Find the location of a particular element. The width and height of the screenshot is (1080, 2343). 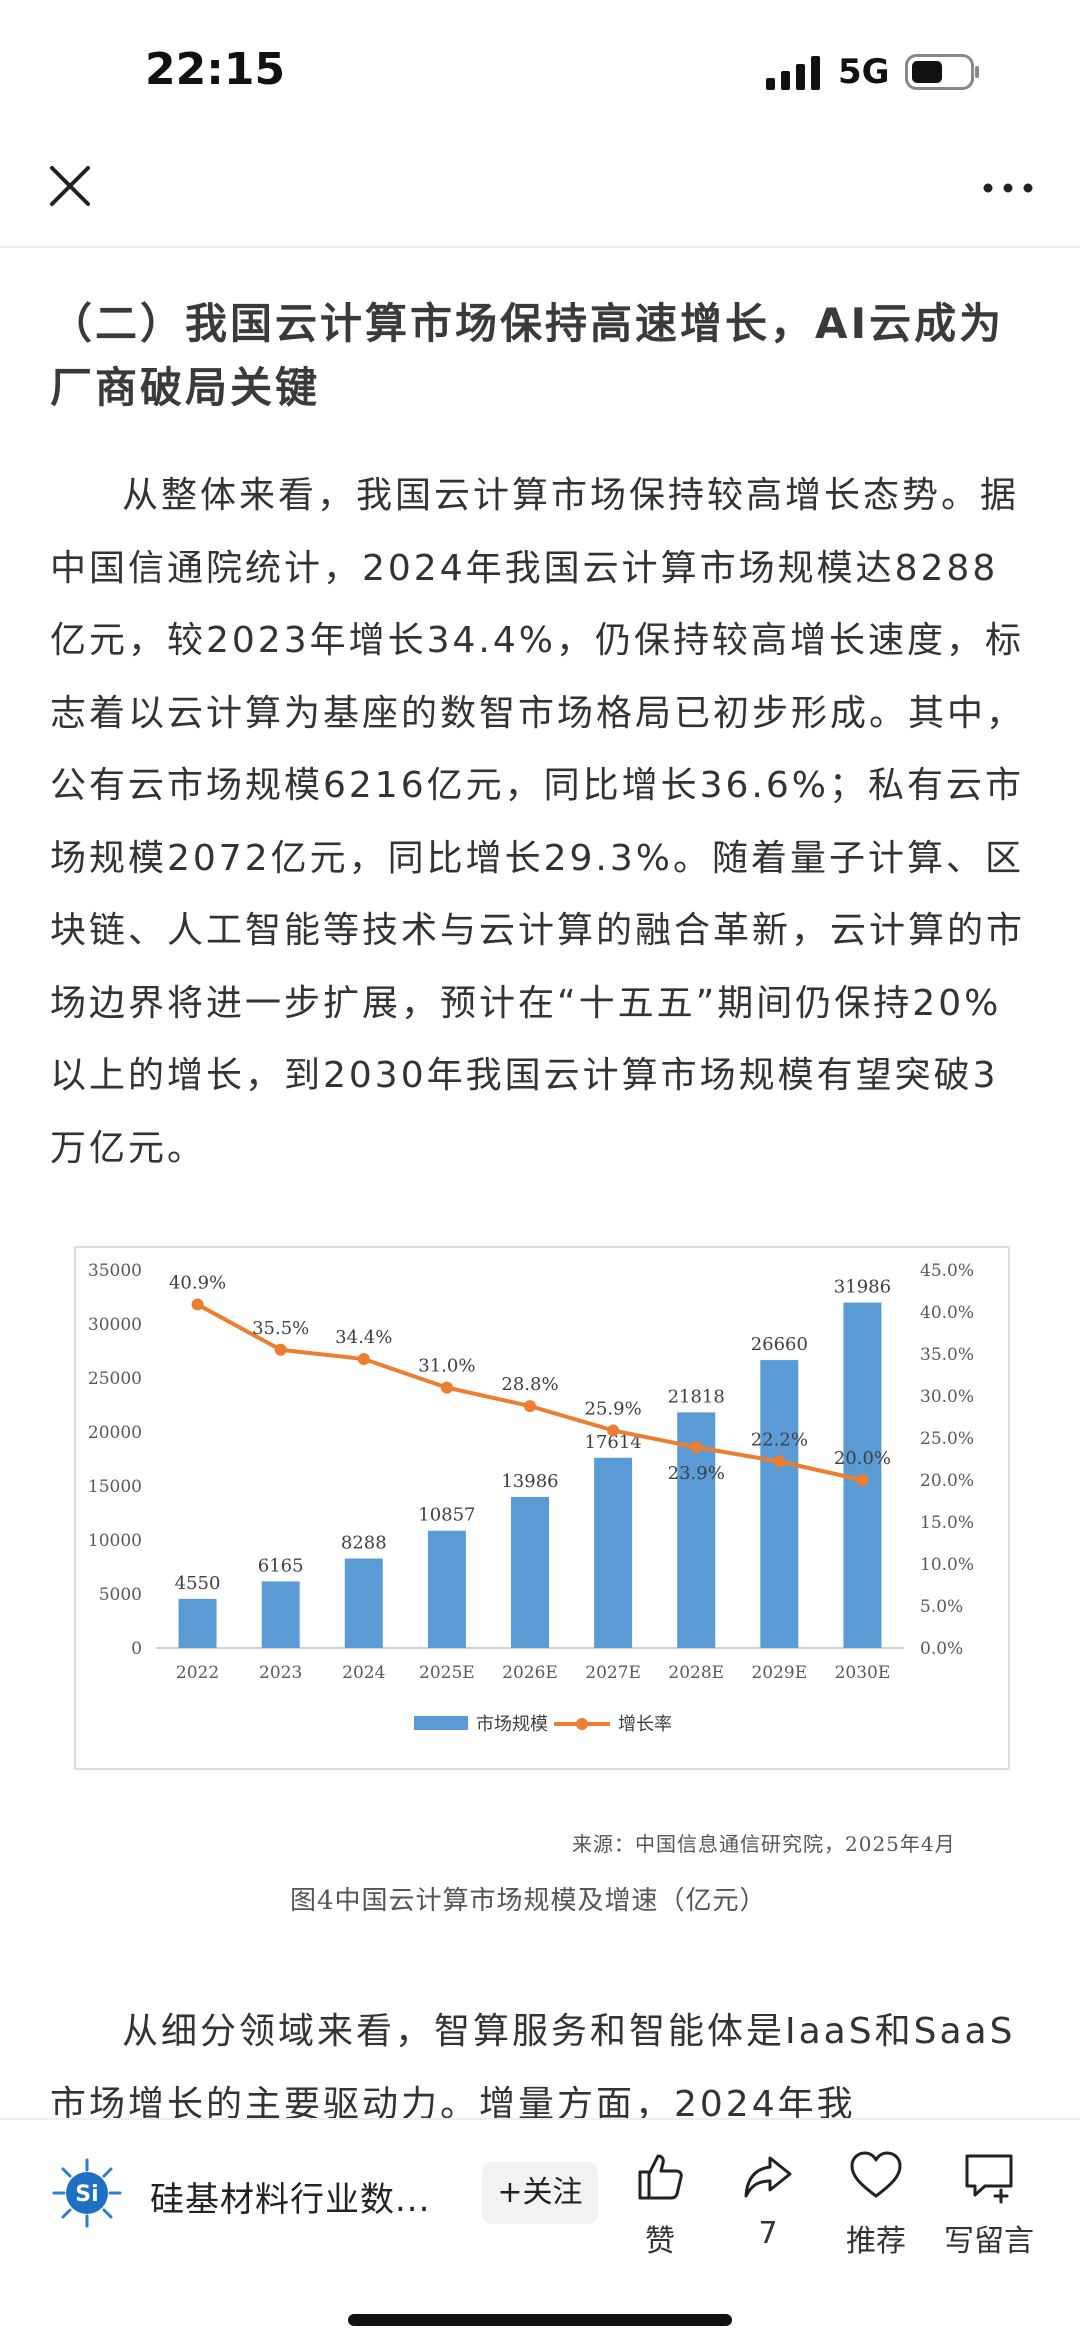

x-tick-label: 2028E is located at coordinates (696, 1673).